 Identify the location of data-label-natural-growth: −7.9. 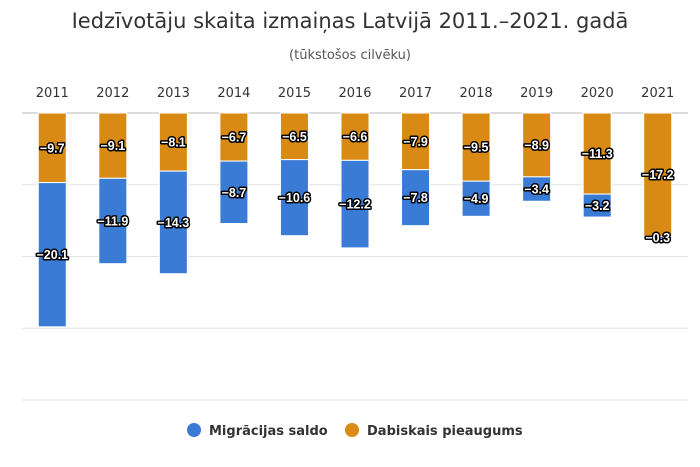
(415, 142).